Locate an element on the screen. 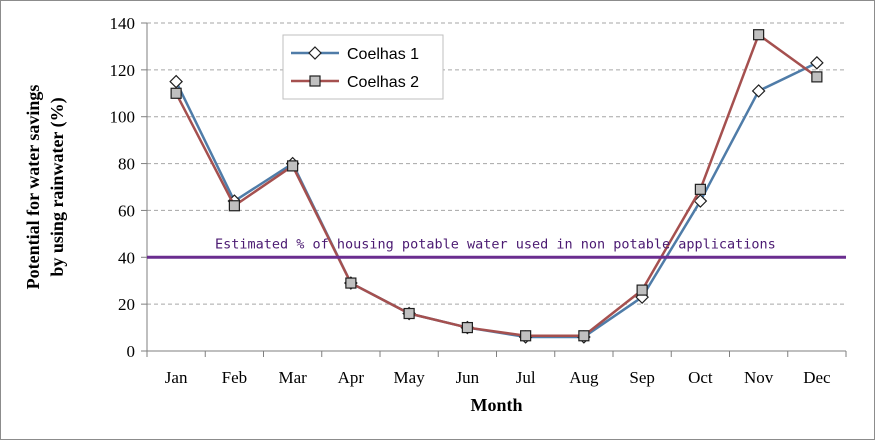 This screenshot has height=440, width=875. x-tick-label: Oct is located at coordinates (700, 377).